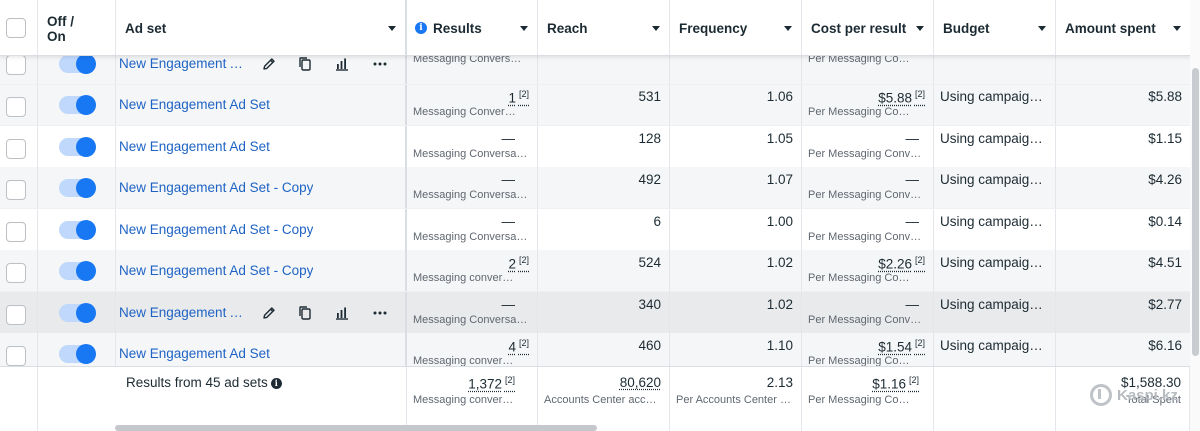  Describe the element at coordinates (868, 27) in the screenshot. I see `header-cost-per-result: Cost per result` at that location.